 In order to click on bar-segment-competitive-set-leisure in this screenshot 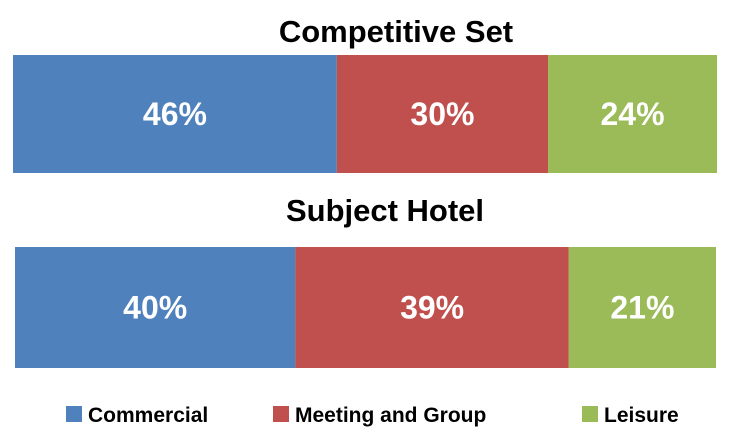, I will do `click(632, 114)`.